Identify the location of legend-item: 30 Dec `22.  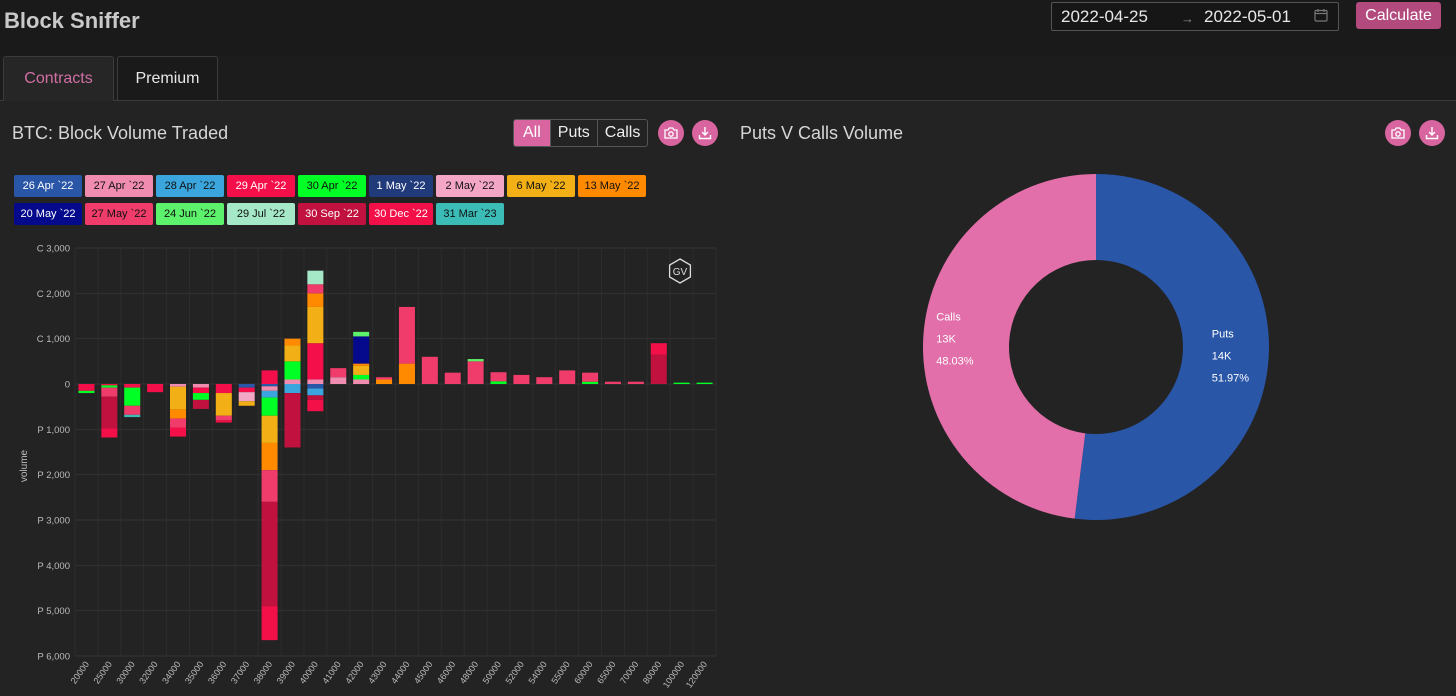
(401, 214).